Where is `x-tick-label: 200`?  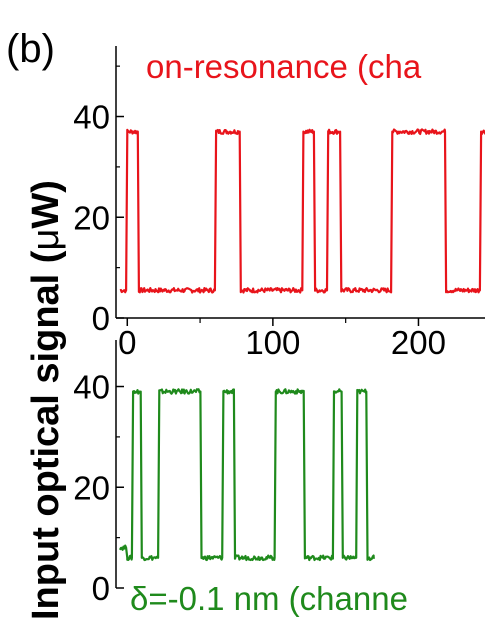
x-tick-label: 200 is located at coordinates (418, 342).